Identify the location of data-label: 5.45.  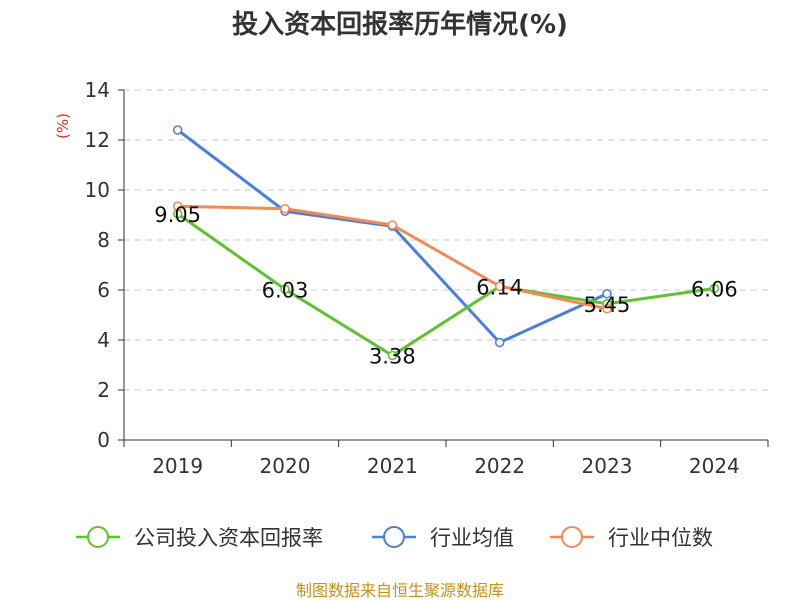
(607, 305).